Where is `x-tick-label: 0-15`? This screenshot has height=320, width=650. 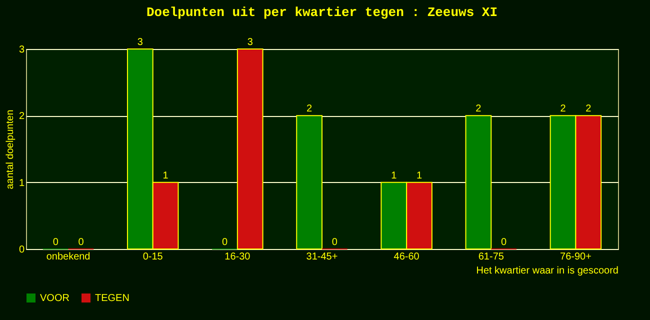 x-tick-label: 0-15 is located at coordinates (153, 257).